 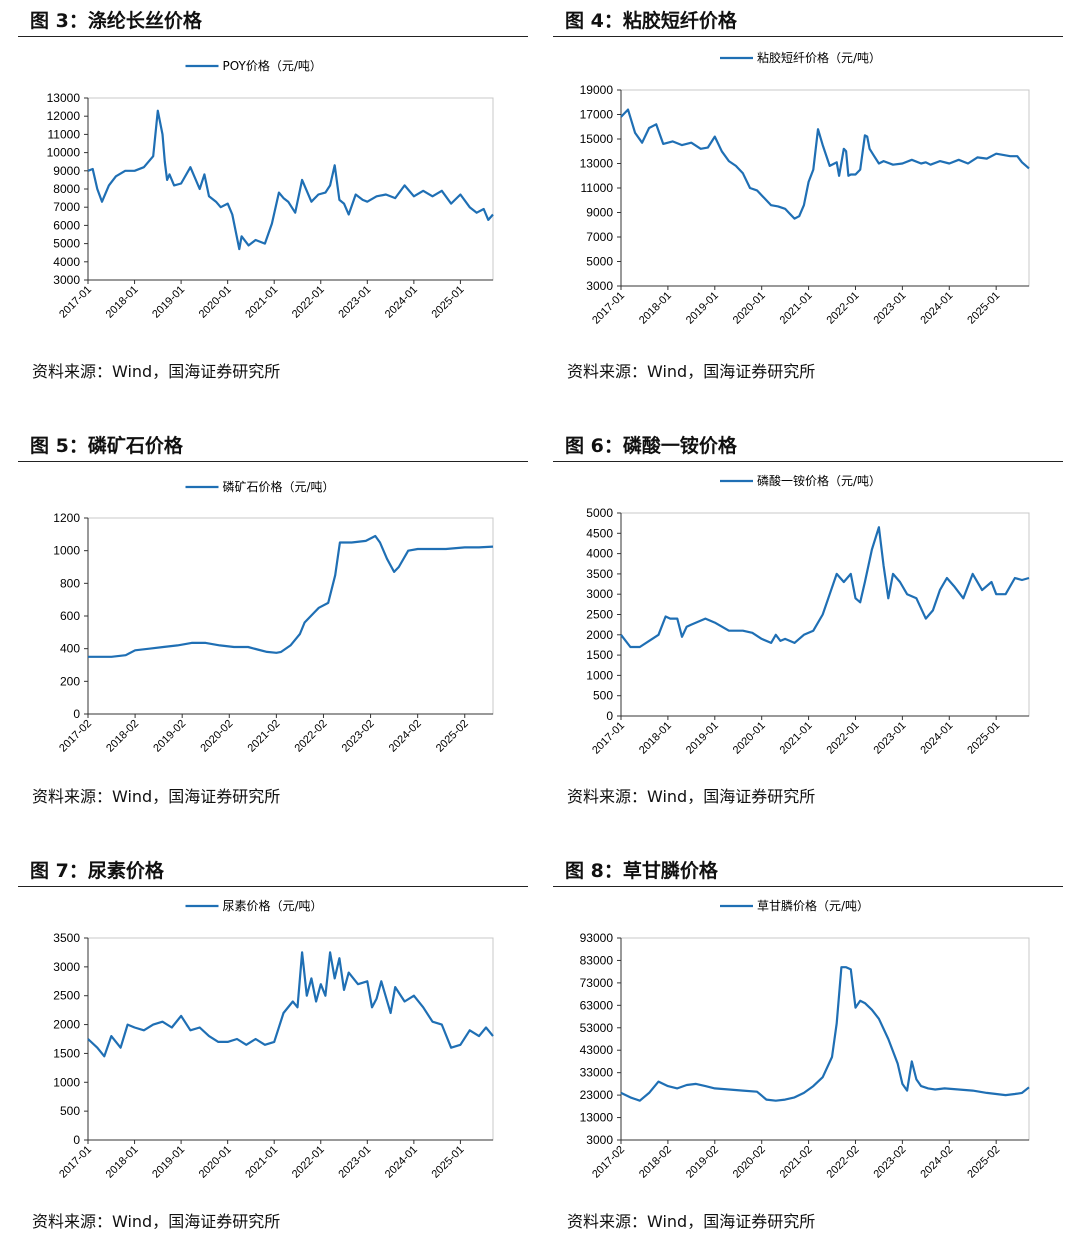 I want to click on y-tick-label: 10000, so click(x=64, y=153).